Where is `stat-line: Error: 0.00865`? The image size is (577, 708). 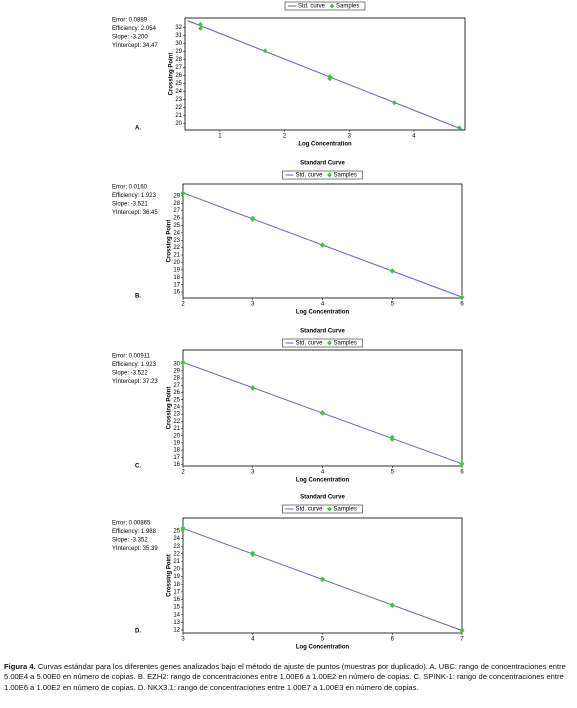 stat-line: Error: 0.00865 is located at coordinates (131, 524).